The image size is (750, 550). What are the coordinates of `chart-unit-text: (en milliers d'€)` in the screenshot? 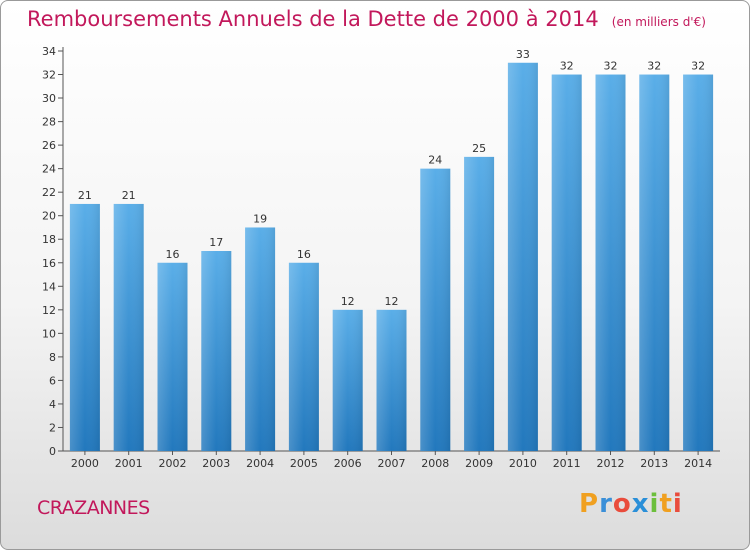 It's located at (658, 22).